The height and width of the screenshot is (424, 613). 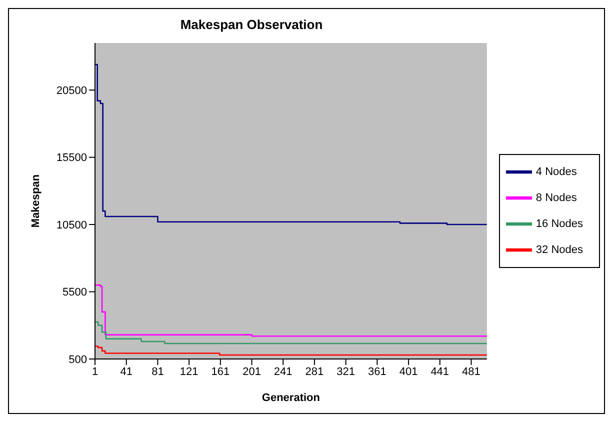 What do you see at coordinates (36, 201) in the screenshot?
I see `y-axis-title: Makespan` at bounding box center [36, 201].